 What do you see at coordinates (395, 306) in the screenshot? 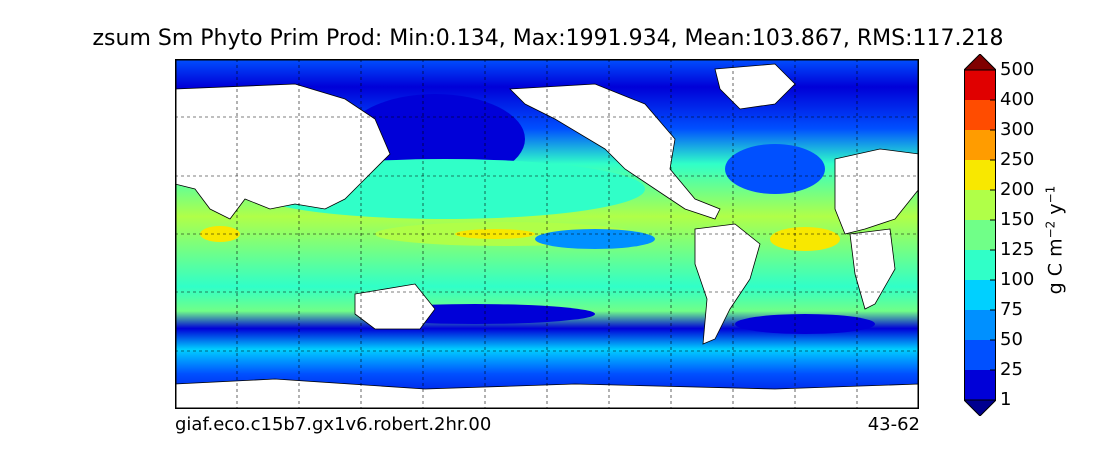
I see `land-australia` at bounding box center [395, 306].